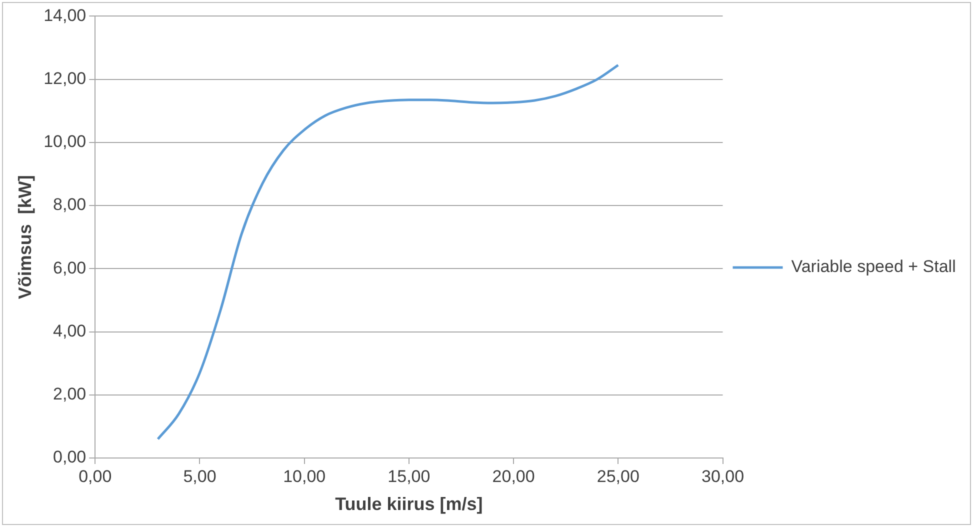  I want to click on y-tick-label: 12,00, so click(65, 78).